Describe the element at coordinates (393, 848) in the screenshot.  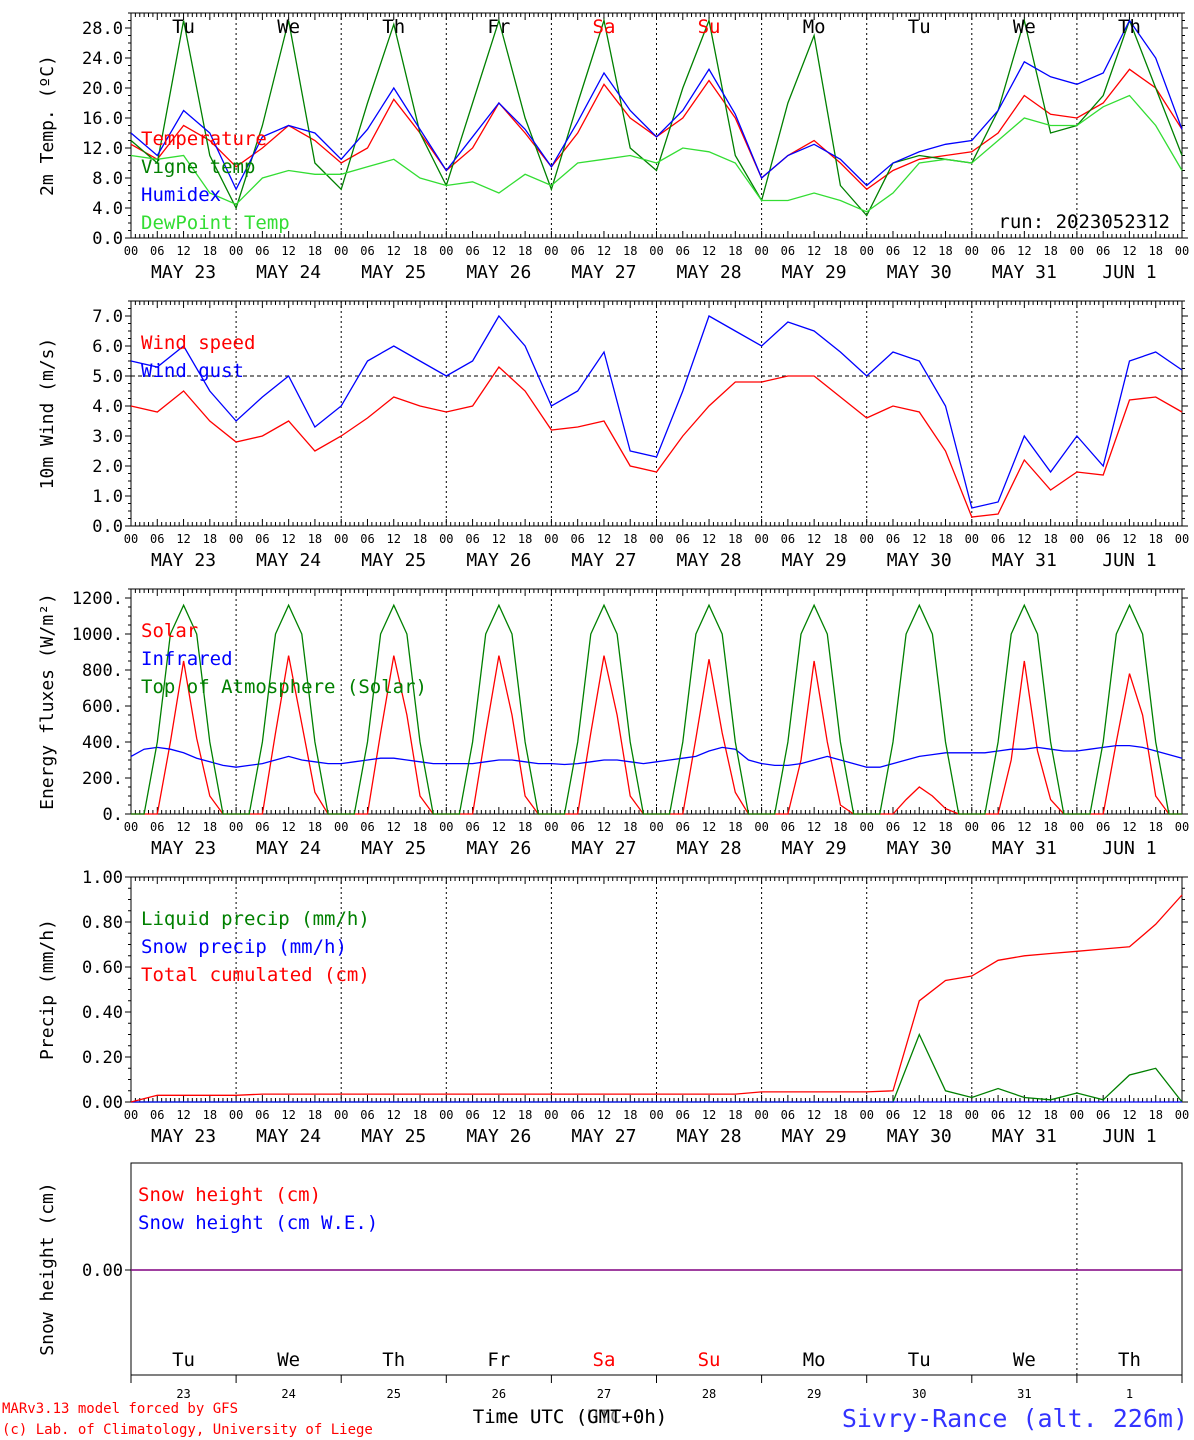
I see `date-label: MAY 25` at that location.